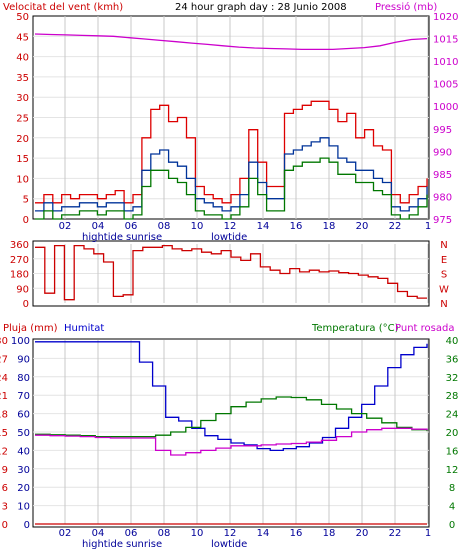 This screenshot has width=465, height=556. Describe the element at coordinates (23, 359) in the screenshot. I see `humidity-panel-left-tick: 90` at that location.